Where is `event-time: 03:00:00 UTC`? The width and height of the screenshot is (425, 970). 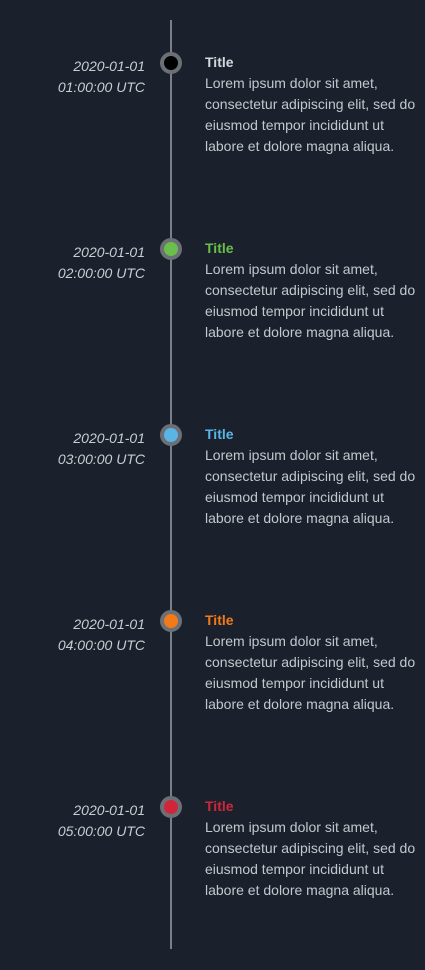 event-time: 03:00:00 UTC is located at coordinates (101, 459).